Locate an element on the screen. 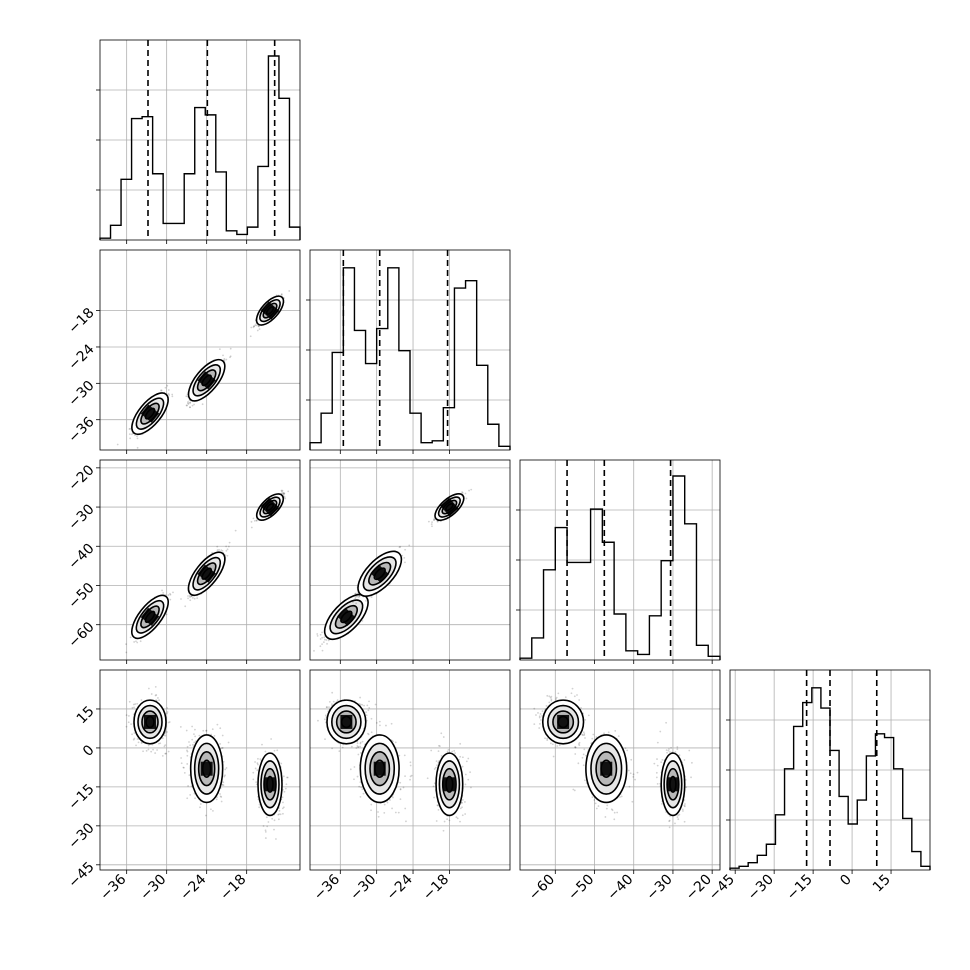  density-layer is located at coordinates (393, 570).